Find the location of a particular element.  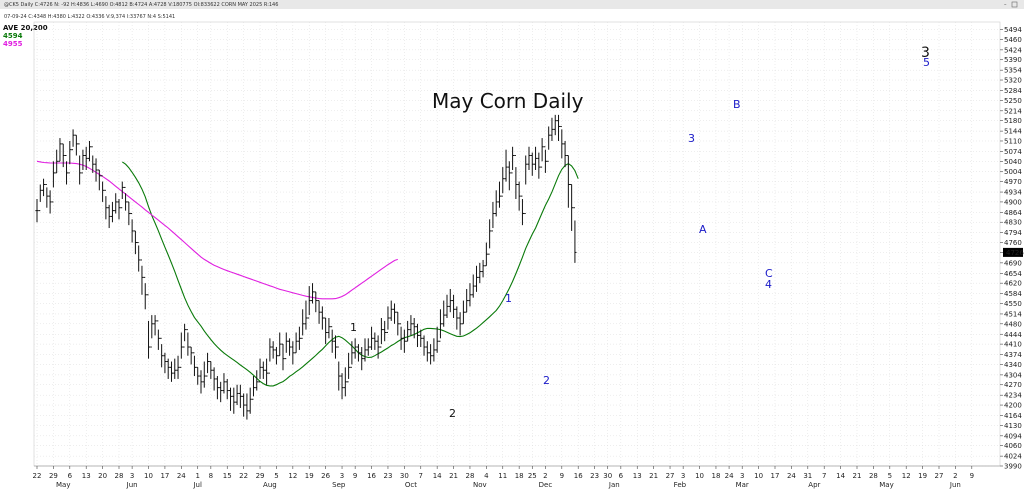

y-tick-label: 4620 is located at coordinates (1013, 284).